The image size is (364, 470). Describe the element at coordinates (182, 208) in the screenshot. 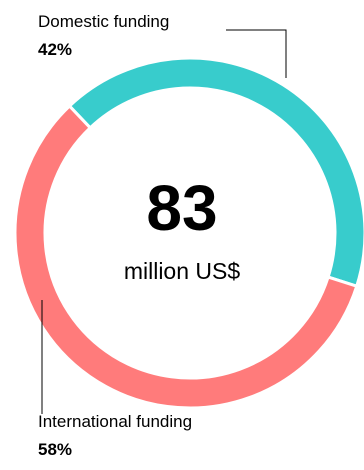

I see `total-value: 83` at that location.